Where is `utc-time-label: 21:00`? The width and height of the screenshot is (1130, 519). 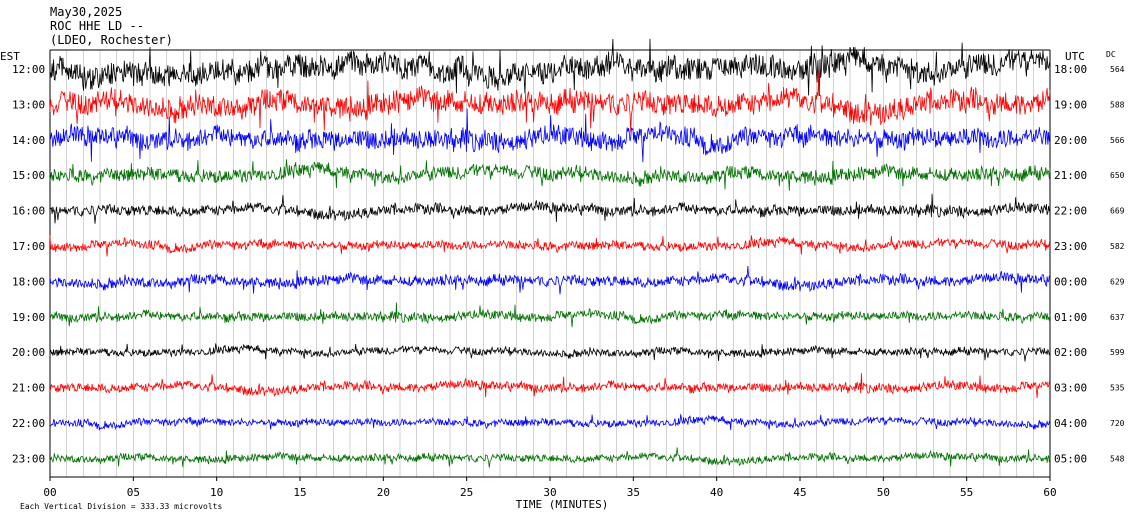
utc-time-label: 21:00 is located at coordinates (1070, 175).